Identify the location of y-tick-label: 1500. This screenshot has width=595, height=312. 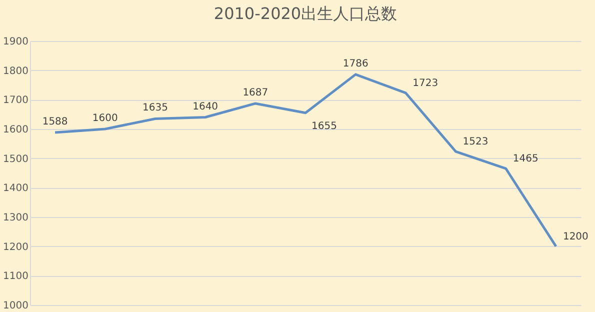
(15, 159).